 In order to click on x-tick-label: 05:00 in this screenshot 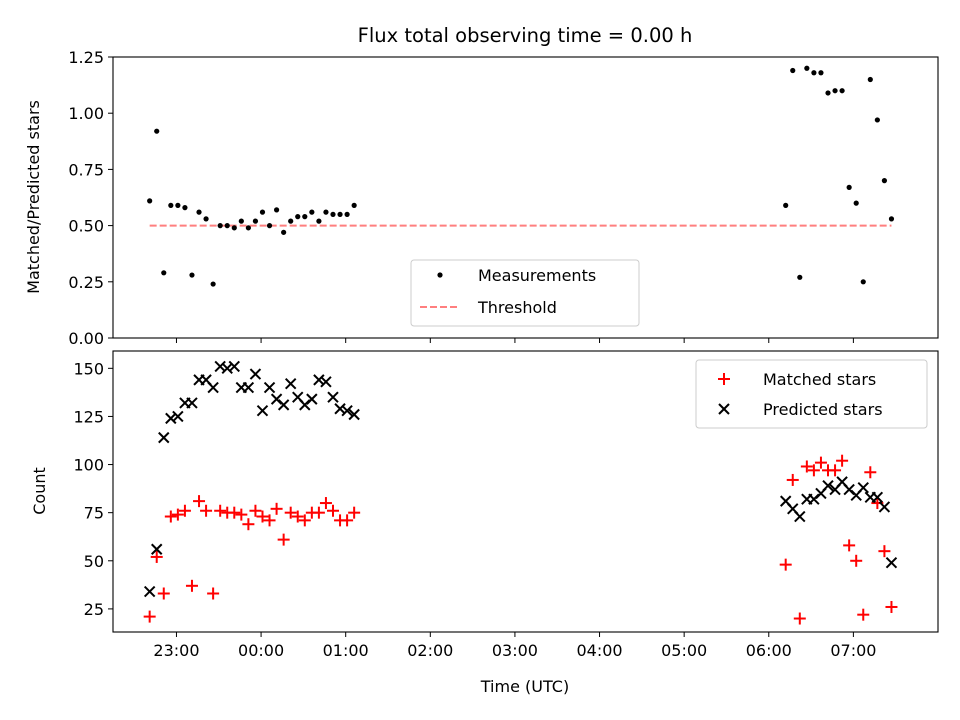, I will do `click(684, 650)`.